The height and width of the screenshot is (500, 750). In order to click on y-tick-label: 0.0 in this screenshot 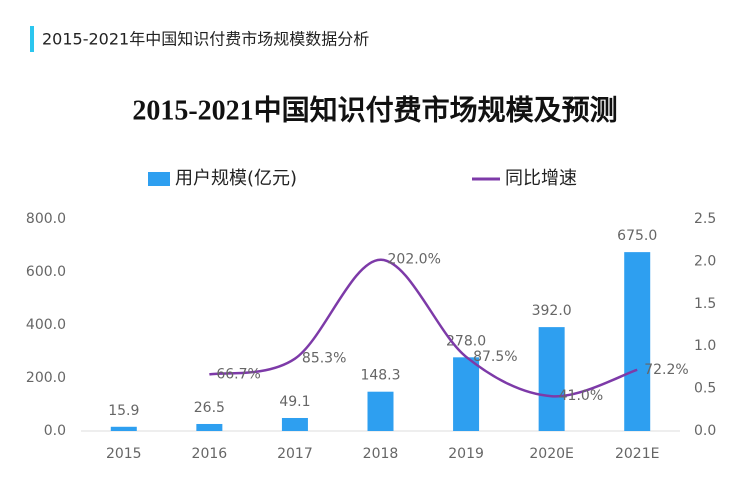, I will do `click(55, 431)`.